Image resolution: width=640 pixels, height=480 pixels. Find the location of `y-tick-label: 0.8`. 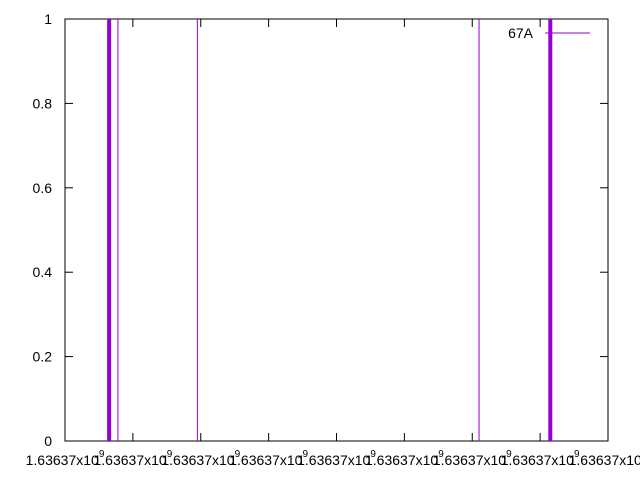

y-tick-label: 0.8 is located at coordinates (43, 103).